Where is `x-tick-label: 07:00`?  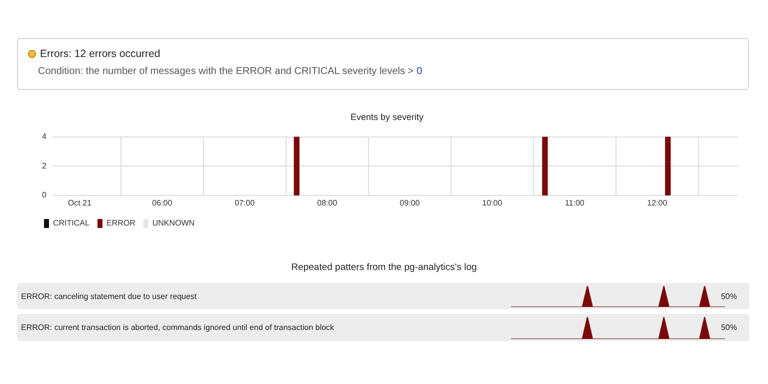 x-tick-label: 07:00 is located at coordinates (245, 203).